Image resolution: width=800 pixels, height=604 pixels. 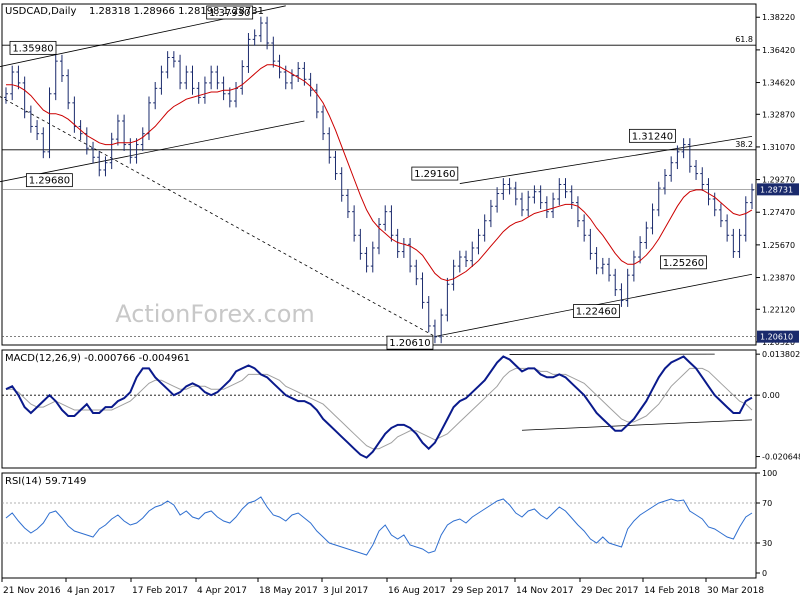 What do you see at coordinates (480, 591) in the screenshot?
I see `date-label: 29 Sep 2017` at bounding box center [480, 591].